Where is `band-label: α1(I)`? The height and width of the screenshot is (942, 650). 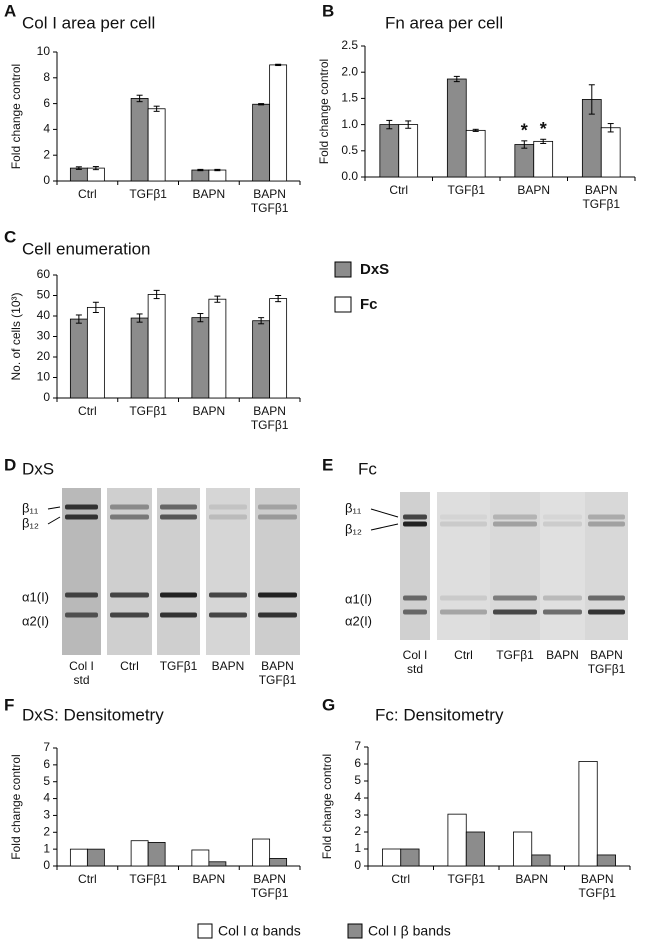
band-label: α1(I) is located at coordinates (35, 596).